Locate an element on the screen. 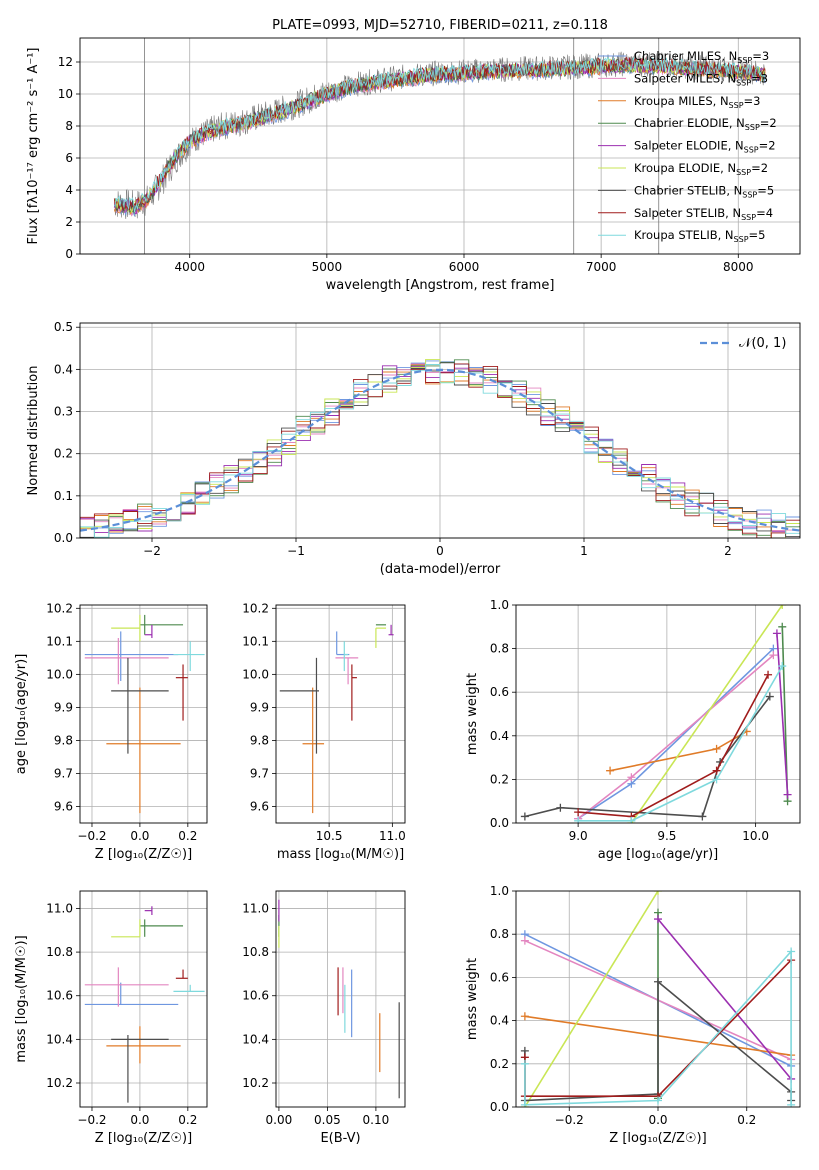 The image size is (819, 1170). legend-label: Kroupa ELODIE, NSSP=2 is located at coordinates (701, 169).